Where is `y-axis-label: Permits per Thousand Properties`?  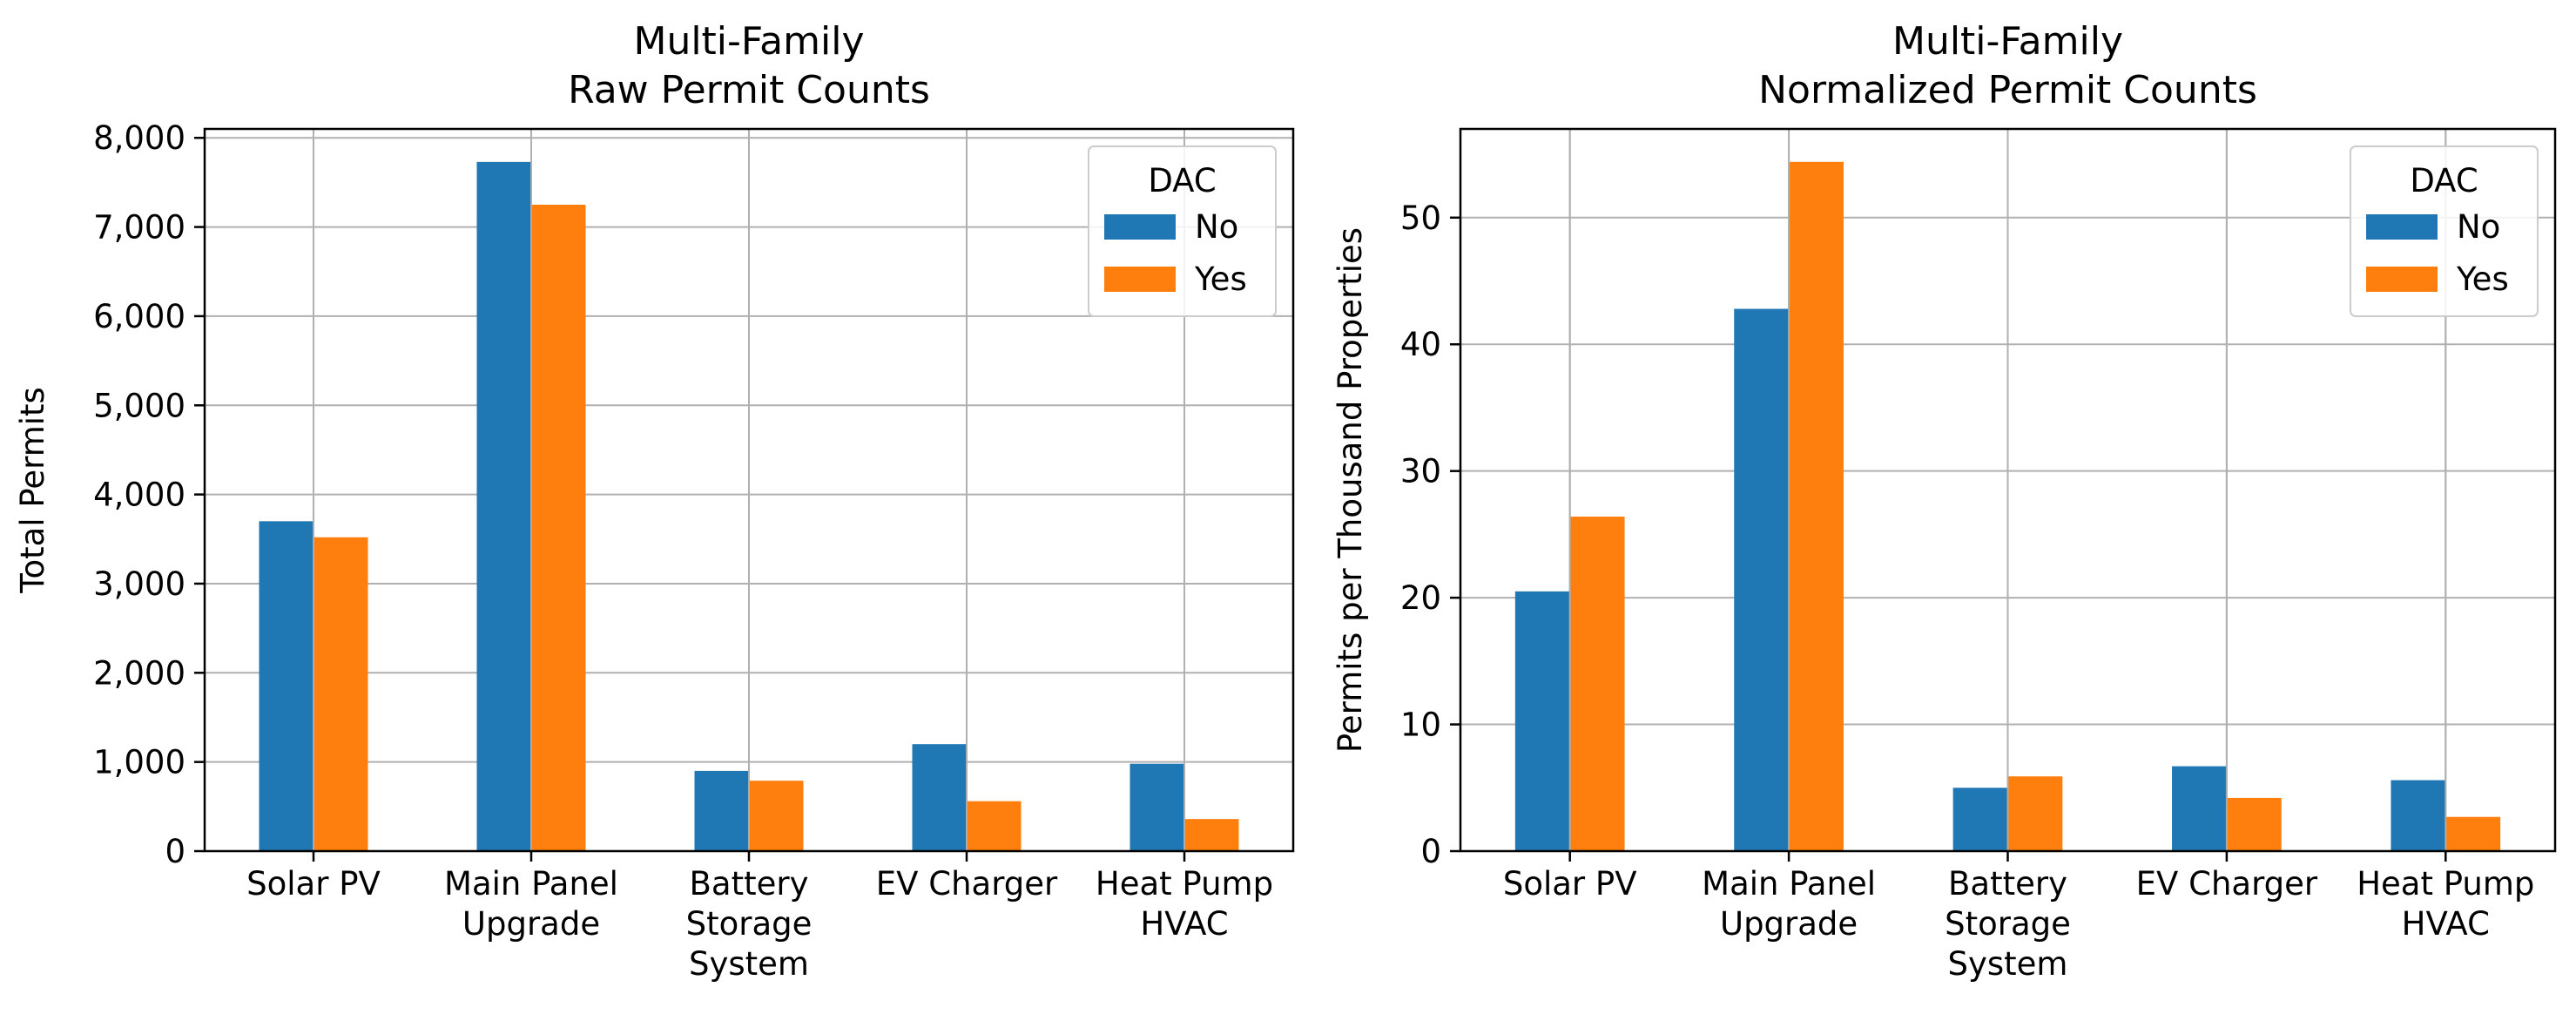
y-axis-label: Permits per Thousand Properties is located at coordinates (1350, 490).